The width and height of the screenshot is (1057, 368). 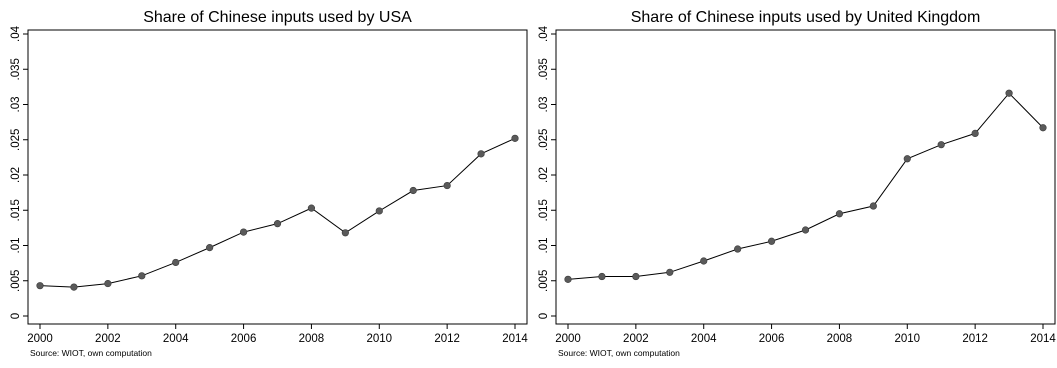 I want to click on chart-title: Share of Chinese inputs used by USA, so click(x=277, y=17).